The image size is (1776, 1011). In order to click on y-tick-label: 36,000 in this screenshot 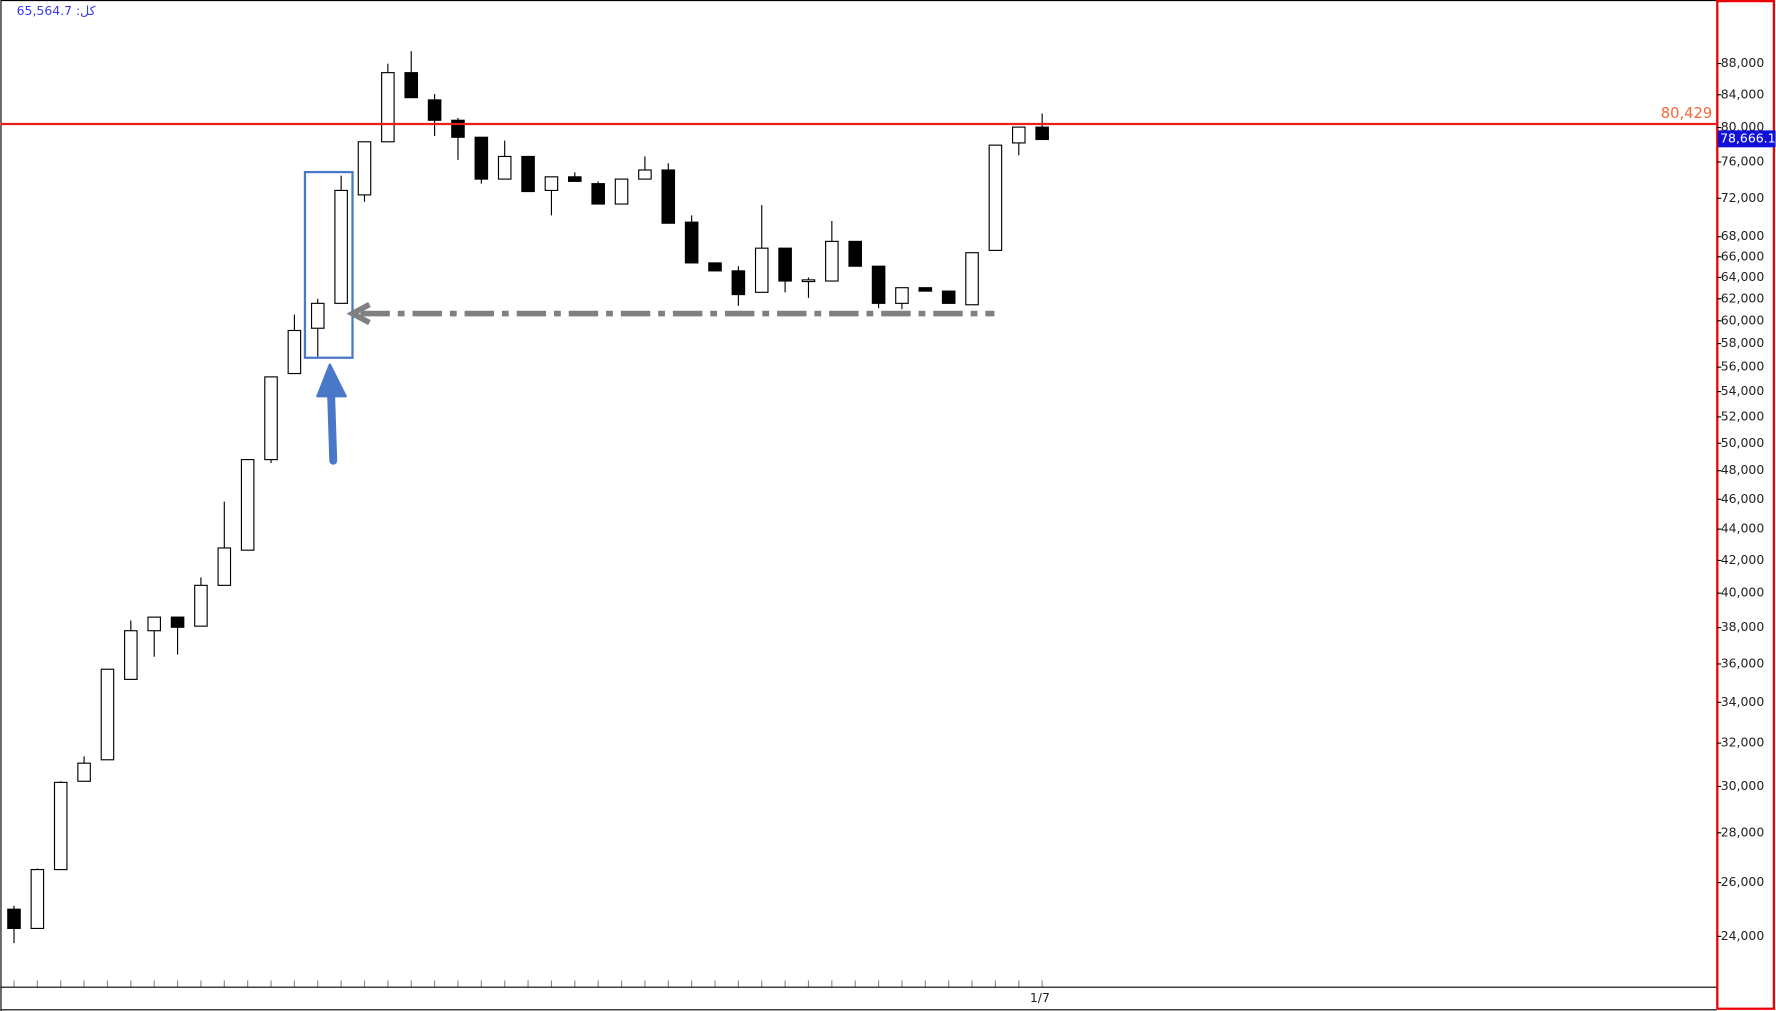, I will do `click(1743, 662)`.